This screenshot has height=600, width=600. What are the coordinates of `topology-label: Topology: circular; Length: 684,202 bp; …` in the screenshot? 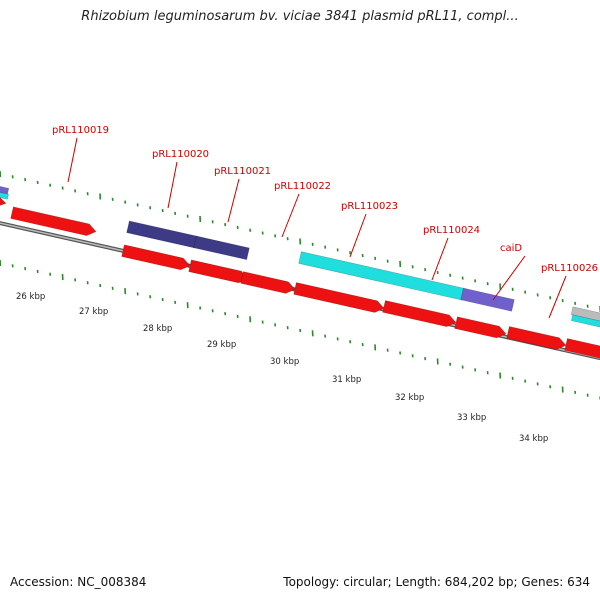 It's located at (436, 582).